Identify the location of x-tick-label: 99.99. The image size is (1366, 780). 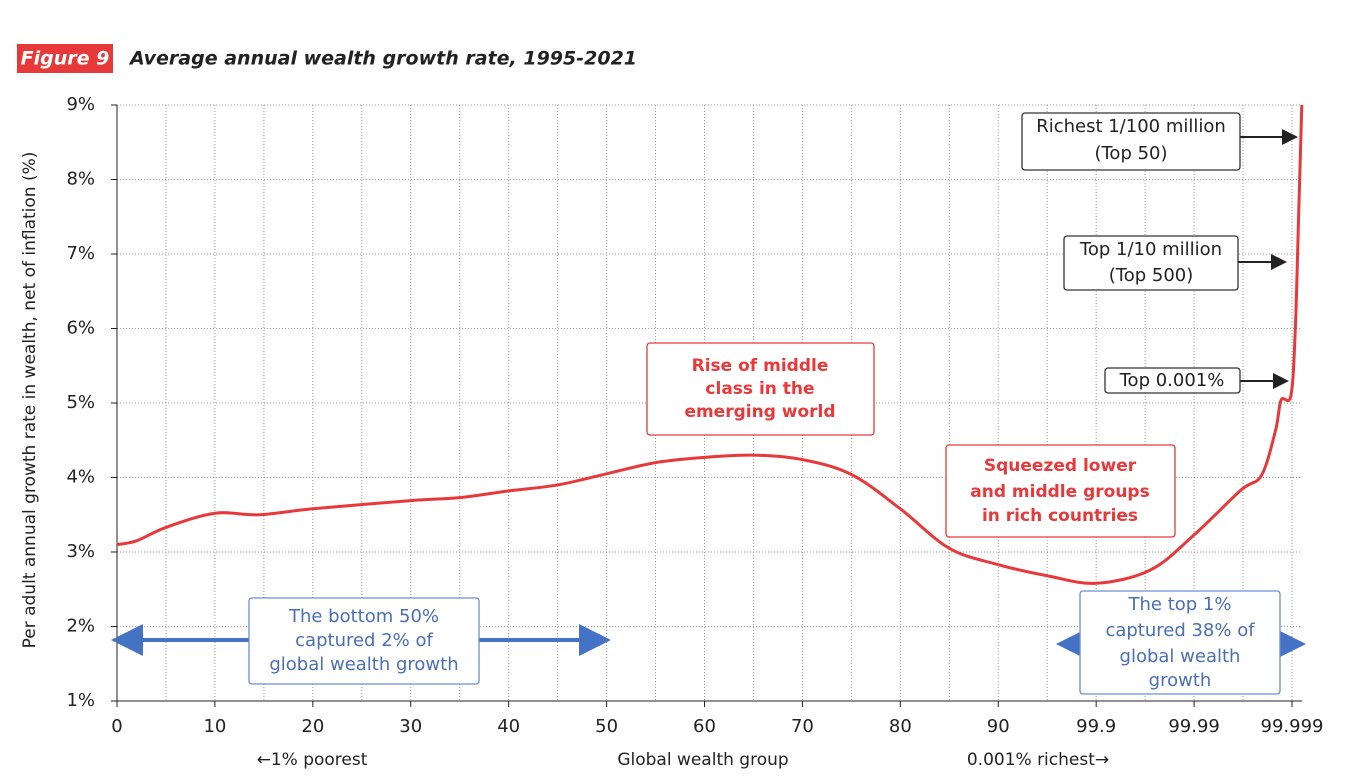
(1194, 726).